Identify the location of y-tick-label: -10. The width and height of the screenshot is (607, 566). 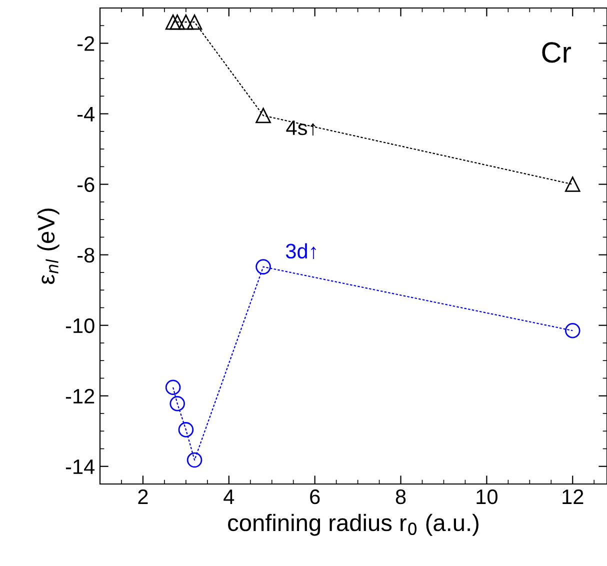
(80, 326).